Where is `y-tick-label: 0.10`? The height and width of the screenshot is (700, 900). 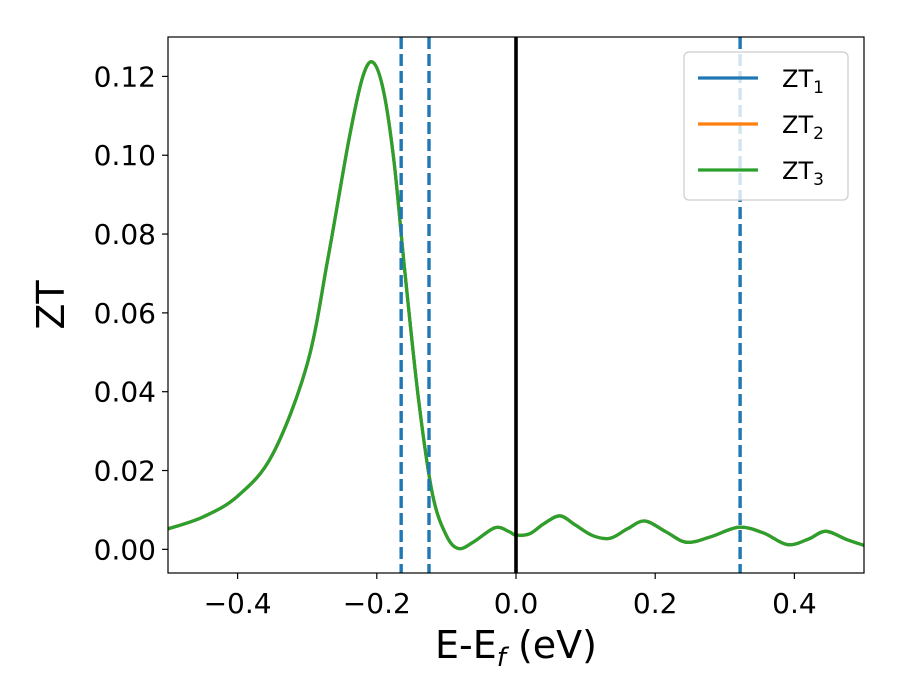 y-tick-label: 0.10 is located at coordinates (125, 155).